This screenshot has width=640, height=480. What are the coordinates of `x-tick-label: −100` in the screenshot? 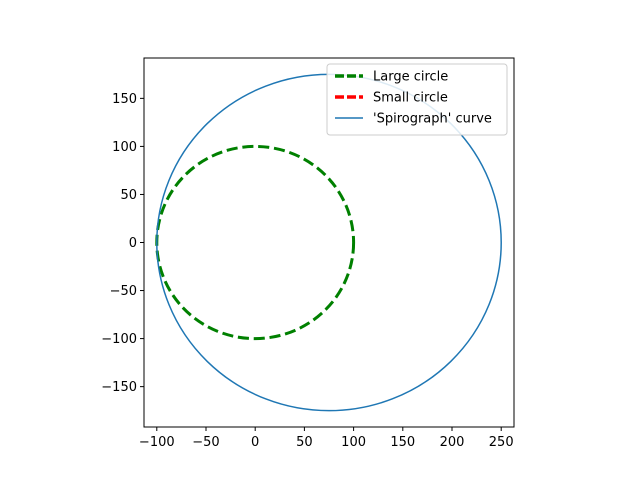 It's located at (157, 442).